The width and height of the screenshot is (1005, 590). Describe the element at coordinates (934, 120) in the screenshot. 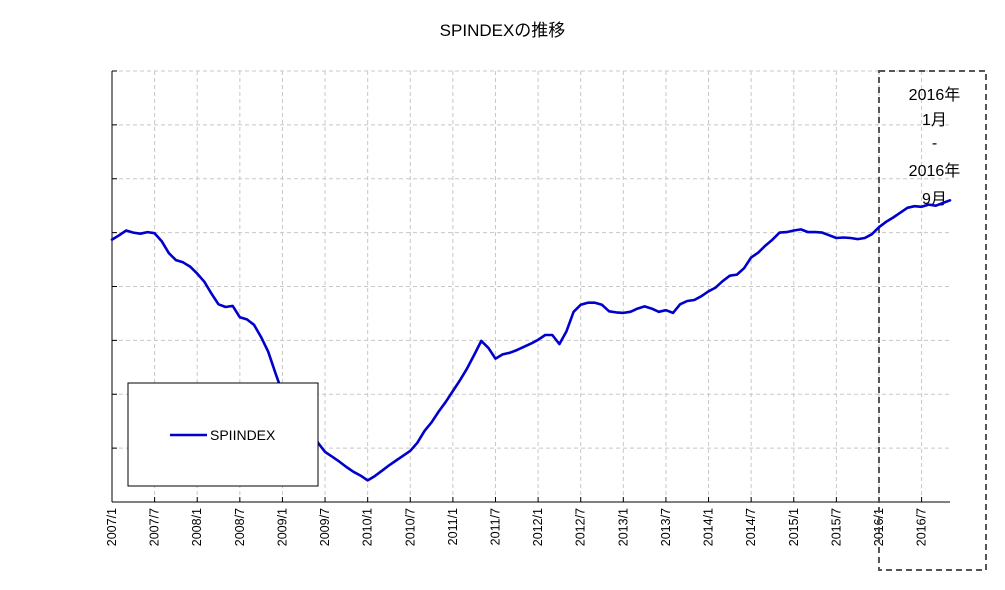

I see `period-label-line: 1月` at that location.